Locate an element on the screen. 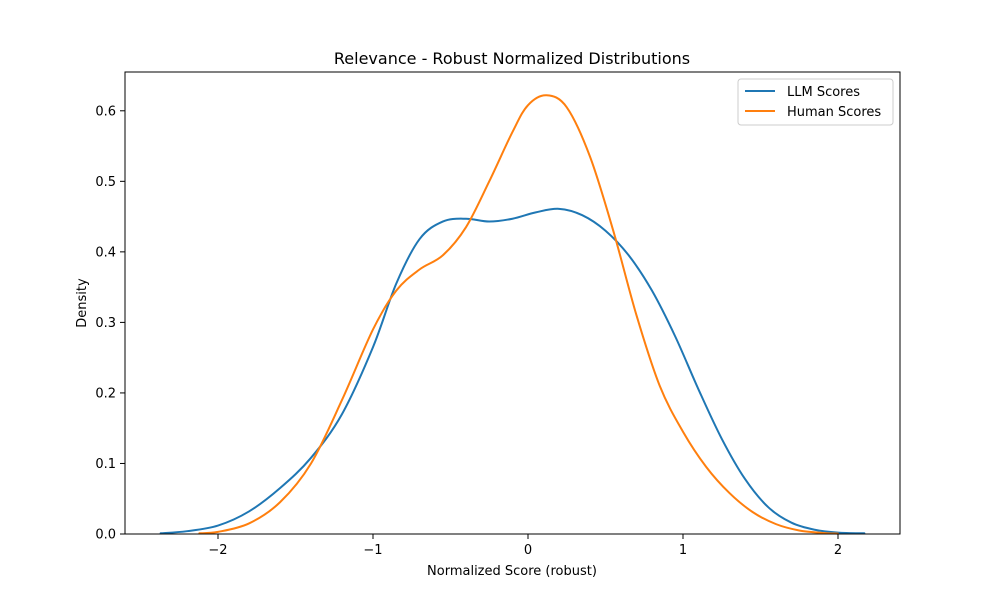 Image resolution: width=1000 pixels, height=600 pixels. y-tick-label: 0.4 is located at coordinates (105, 252).